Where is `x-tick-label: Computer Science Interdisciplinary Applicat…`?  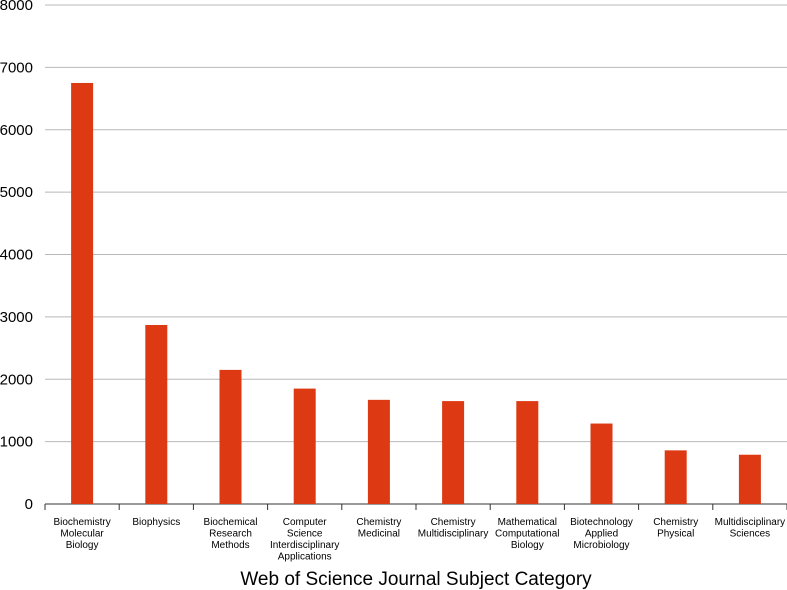
x-tick-label: Computer Science Interdisciplinary Applicat… is located at coordinates (304, 540).